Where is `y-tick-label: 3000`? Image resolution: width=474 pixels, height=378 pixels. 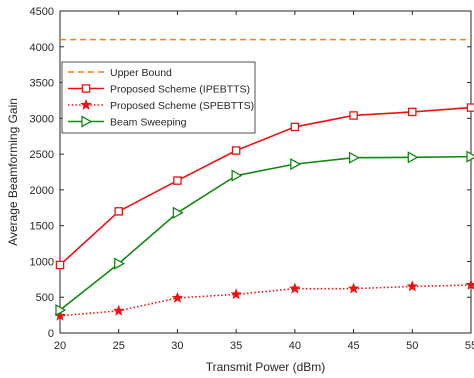 y-tick-label: 3000 is located at coordinates (42, 119).